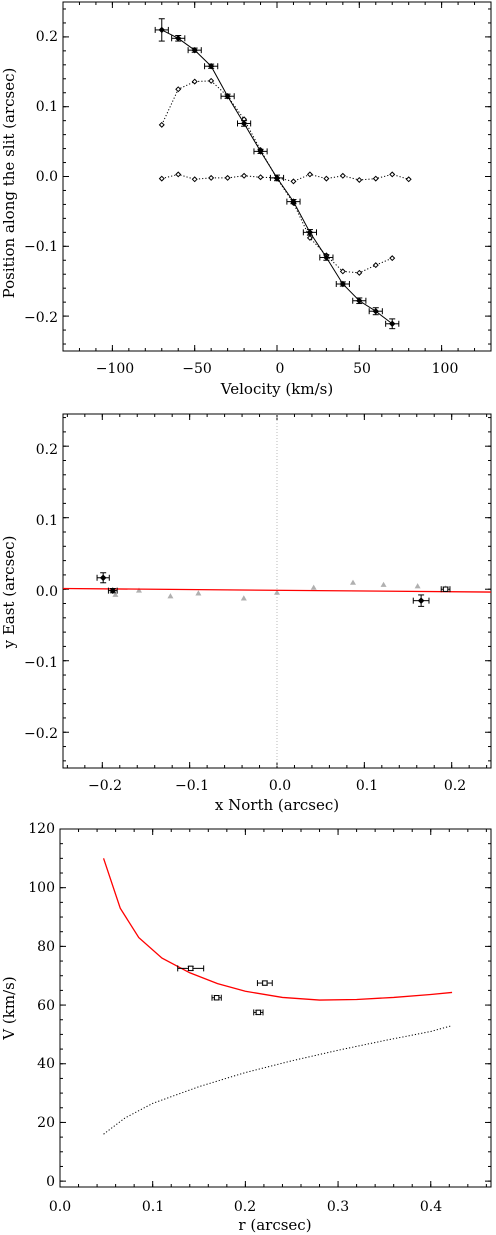  I want to click on x-tick-label: 0.1, so click(153, 1207).